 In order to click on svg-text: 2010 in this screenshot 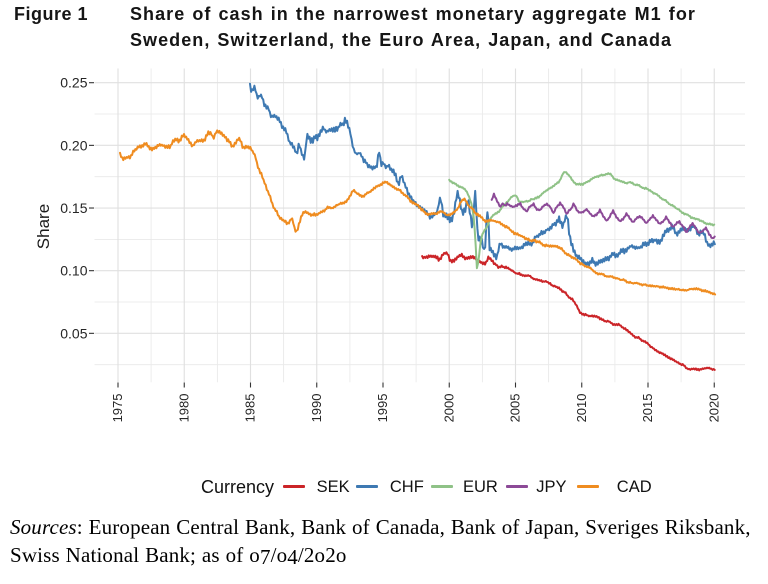, I will do `click(581, 408)`.